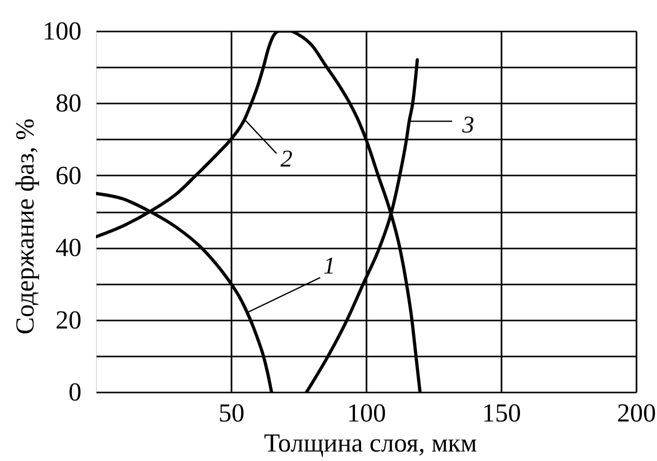 Image resolution: width=657 pixels, height=461 pixels. What do you see at coordinates (75, 392) in the screenshot?
I see `y-tick-label: 0` at bounding box center [75, 392].